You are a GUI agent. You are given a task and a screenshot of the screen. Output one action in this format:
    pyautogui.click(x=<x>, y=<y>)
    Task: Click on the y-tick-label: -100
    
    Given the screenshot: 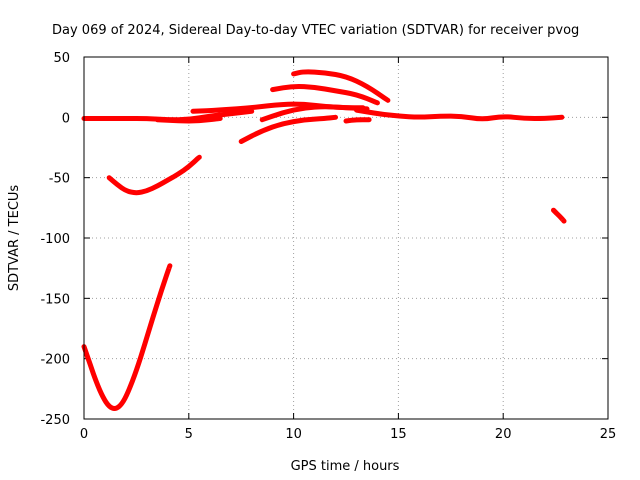 What is the action you would take?
    pyautogui.click(x=55, y=239)
    